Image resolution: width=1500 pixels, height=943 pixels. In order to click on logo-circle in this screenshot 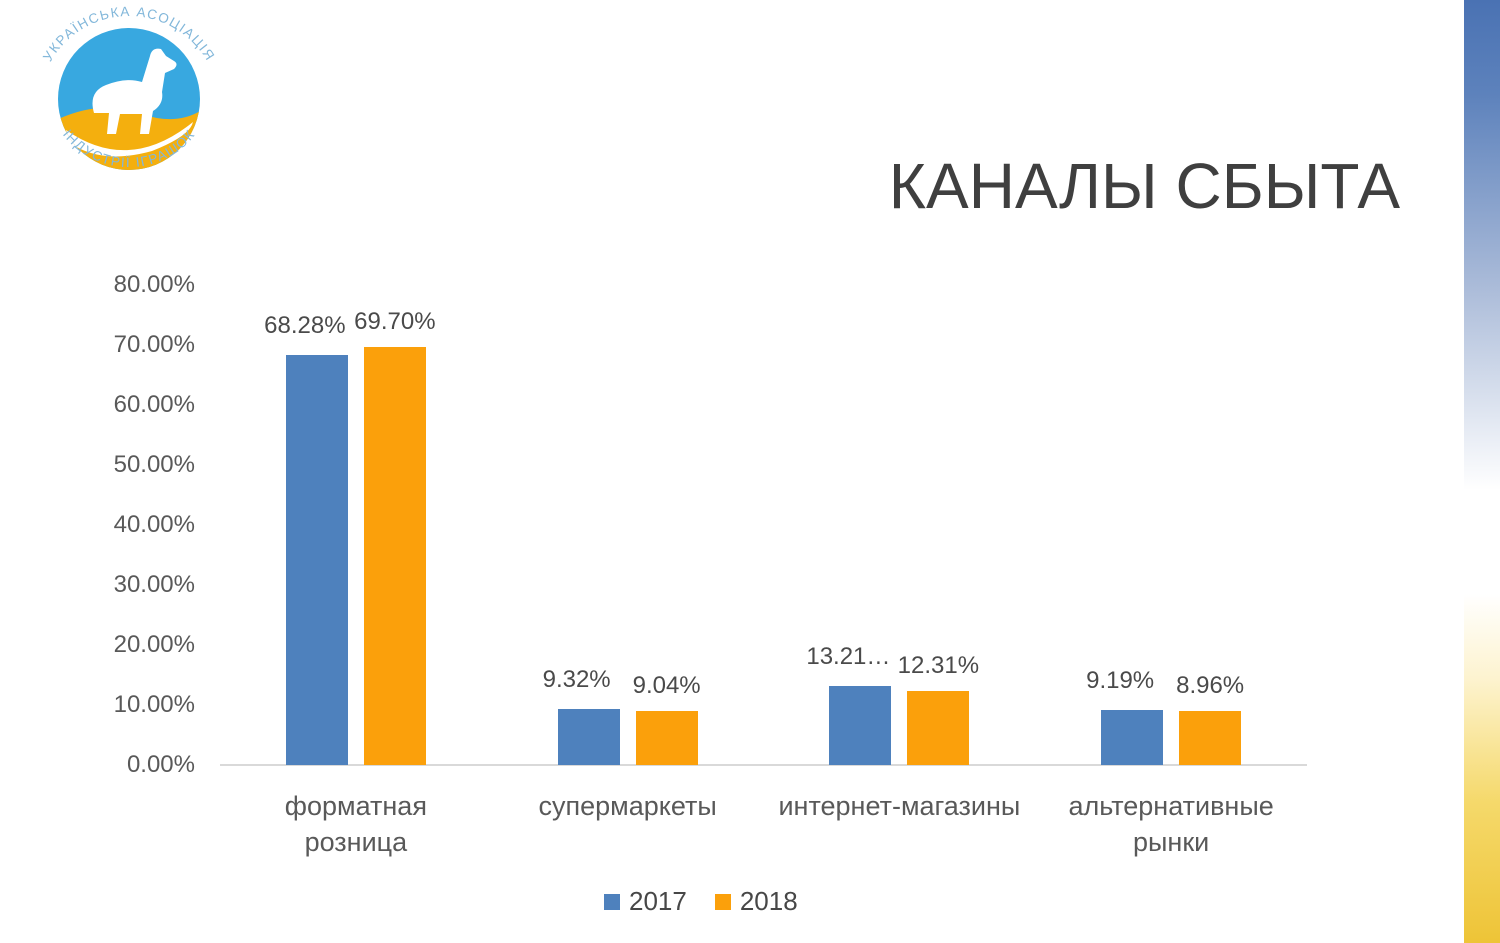, I will do `click(129, 99)`.